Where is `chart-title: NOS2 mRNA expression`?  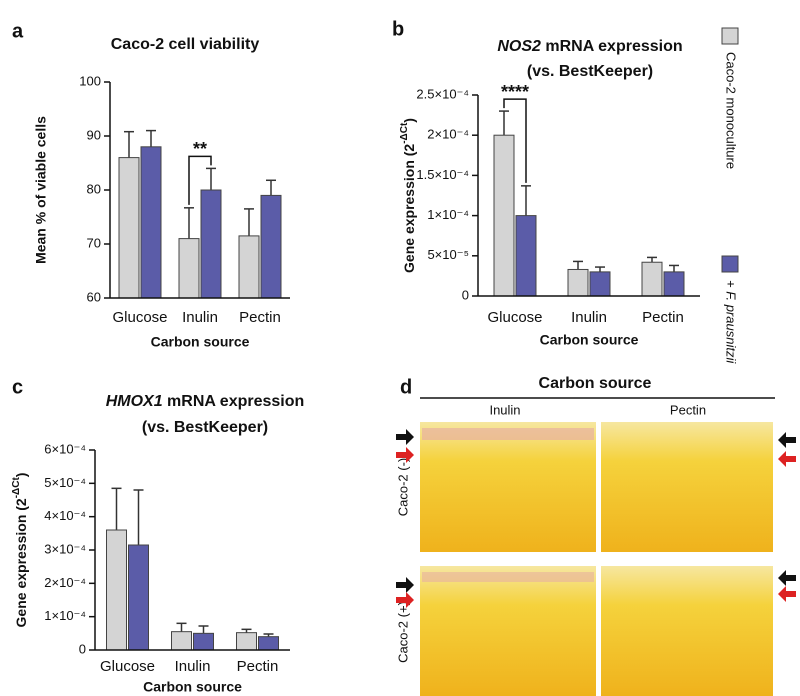
chart-title: NOS2 mRNA expression is located at coordinates (589, 46).